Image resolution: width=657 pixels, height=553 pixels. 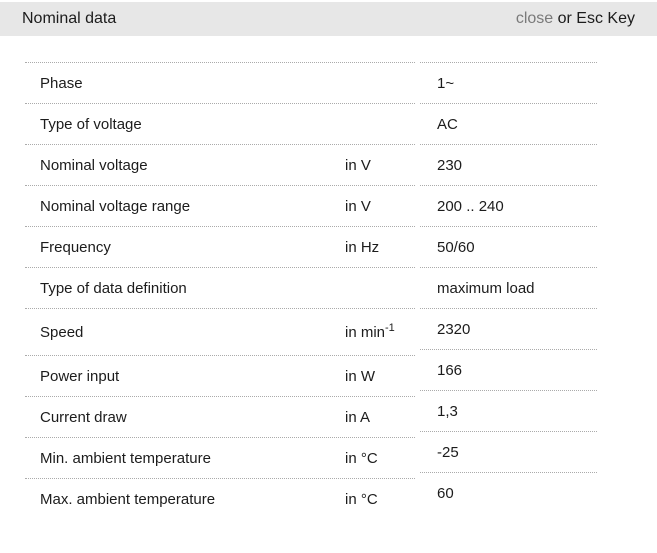 I want to click on close-area: close or Esc Key, so click(x=575, y=19).